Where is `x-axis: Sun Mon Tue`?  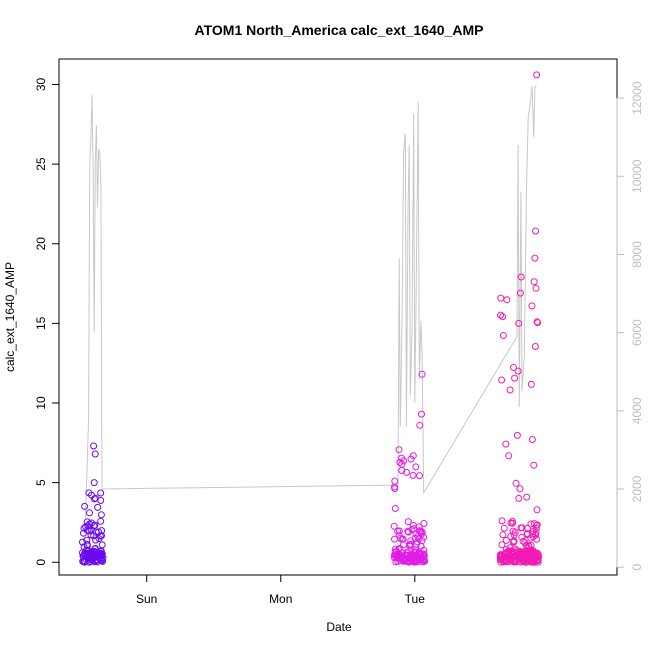
x-axis: Sun Mon Tue is located at coordinates (281, 590).